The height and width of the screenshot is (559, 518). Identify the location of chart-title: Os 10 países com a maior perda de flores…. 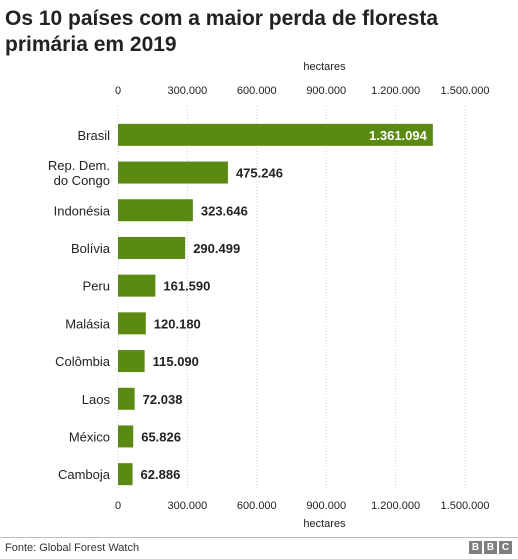
(222, 31).